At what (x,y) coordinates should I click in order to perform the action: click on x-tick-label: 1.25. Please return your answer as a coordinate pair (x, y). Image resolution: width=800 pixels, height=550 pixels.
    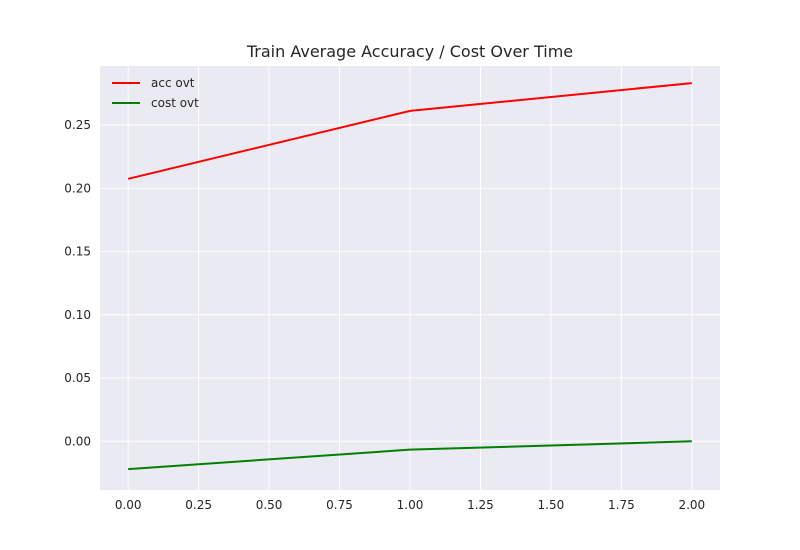
    Looking at the image, I should click on (480, 505).